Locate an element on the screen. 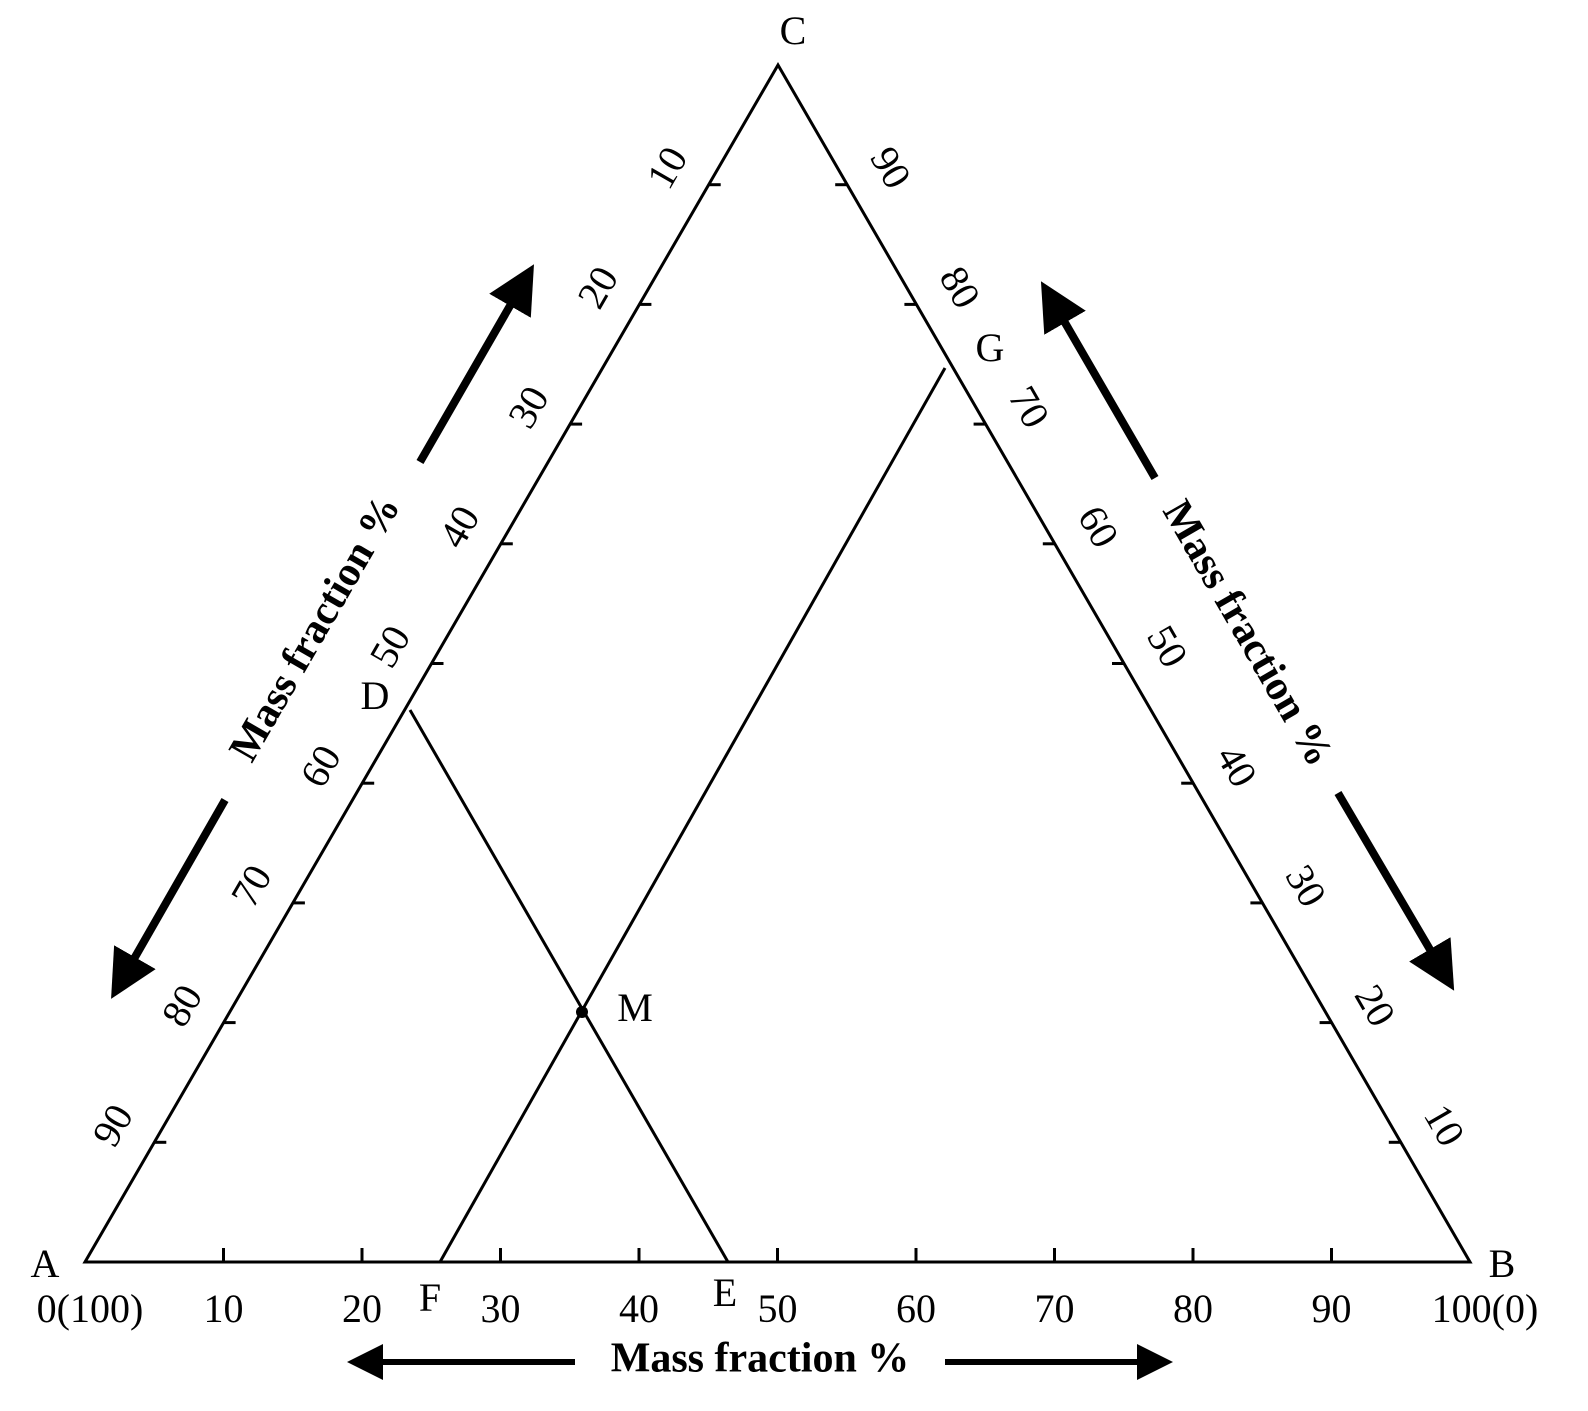  axis-title: Mass fraction % is located at coordinates (760, 1359).